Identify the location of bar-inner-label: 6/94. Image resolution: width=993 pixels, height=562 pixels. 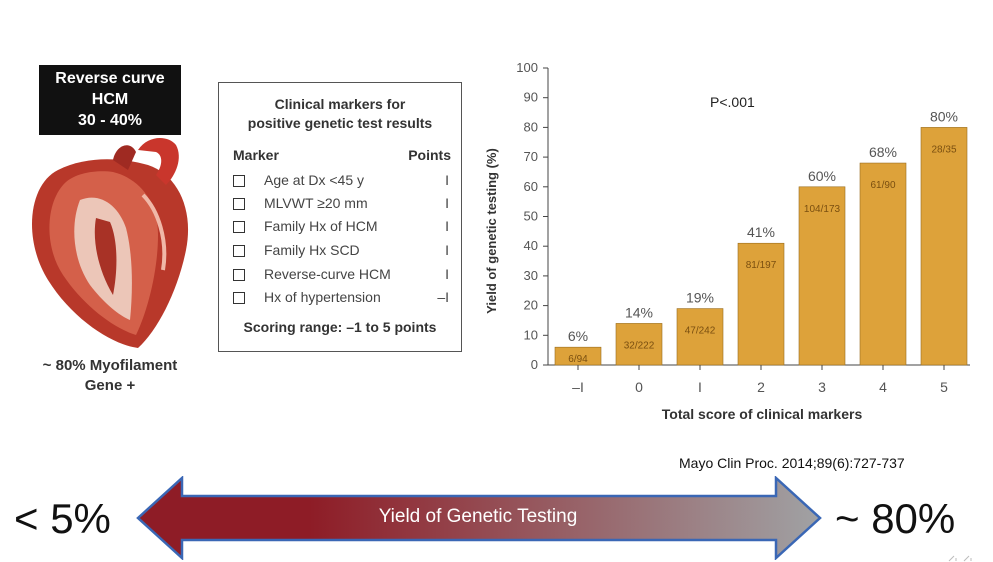
(578, 359).